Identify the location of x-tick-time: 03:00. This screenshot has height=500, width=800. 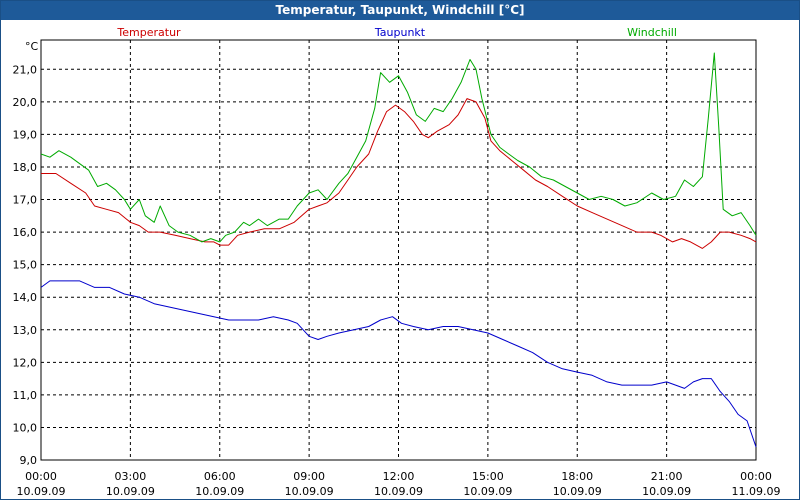
(131, 476).